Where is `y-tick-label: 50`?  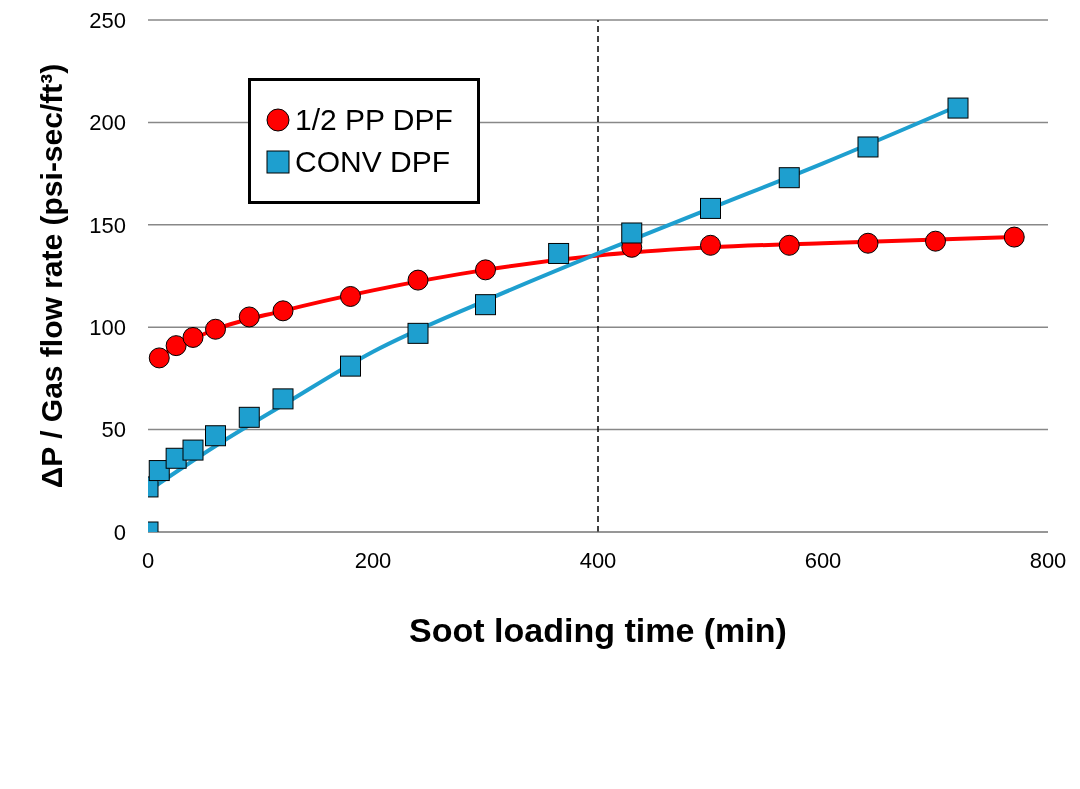 y-tick-label: 50 is located at coordinates (113, 430).